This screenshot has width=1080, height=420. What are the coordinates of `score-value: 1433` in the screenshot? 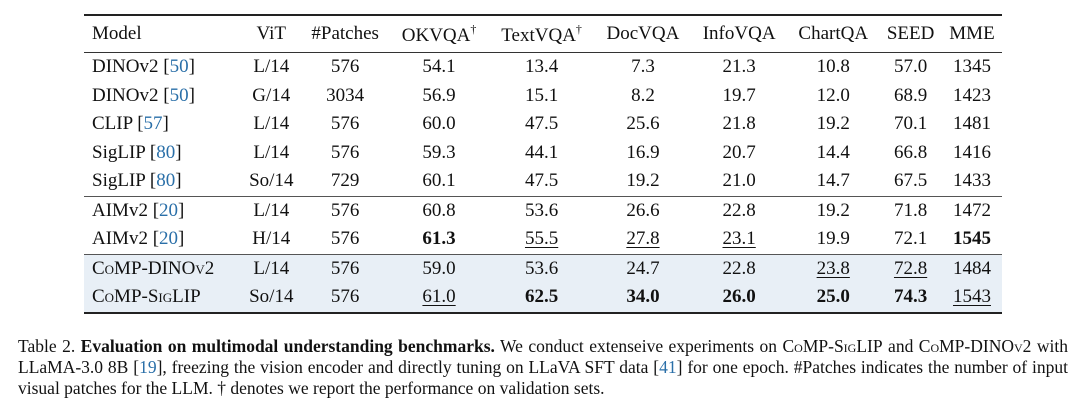 It's located at (971, 181).